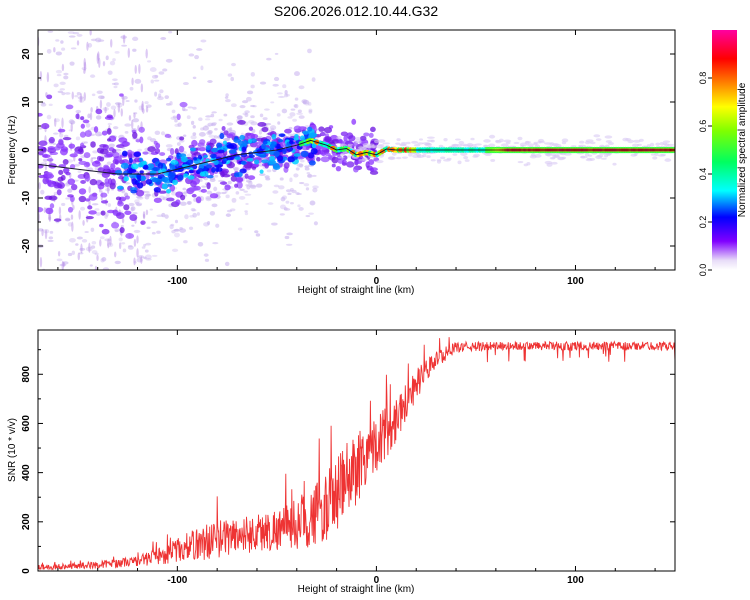 The width and height of the screenshot is (750, 600). I want to click on spectrogram-ridge-edge, so click(673, 147).